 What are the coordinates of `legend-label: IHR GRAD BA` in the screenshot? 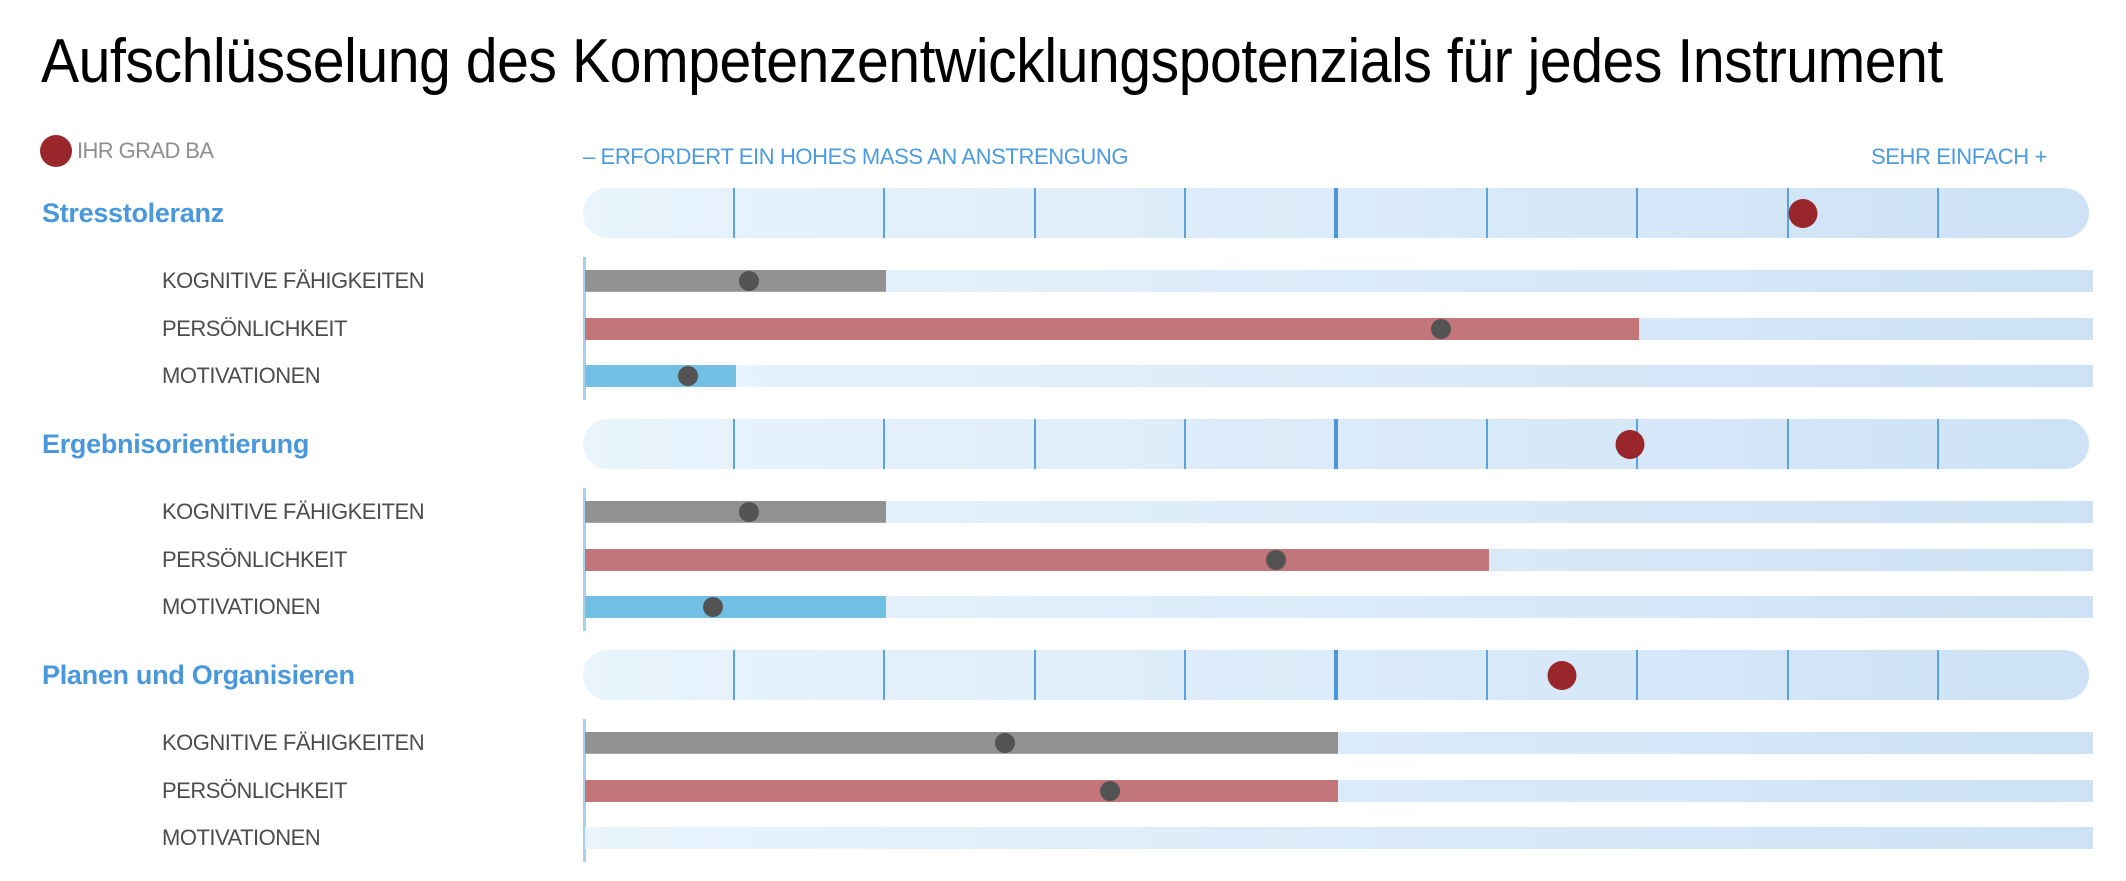 It's located at (145, 150).